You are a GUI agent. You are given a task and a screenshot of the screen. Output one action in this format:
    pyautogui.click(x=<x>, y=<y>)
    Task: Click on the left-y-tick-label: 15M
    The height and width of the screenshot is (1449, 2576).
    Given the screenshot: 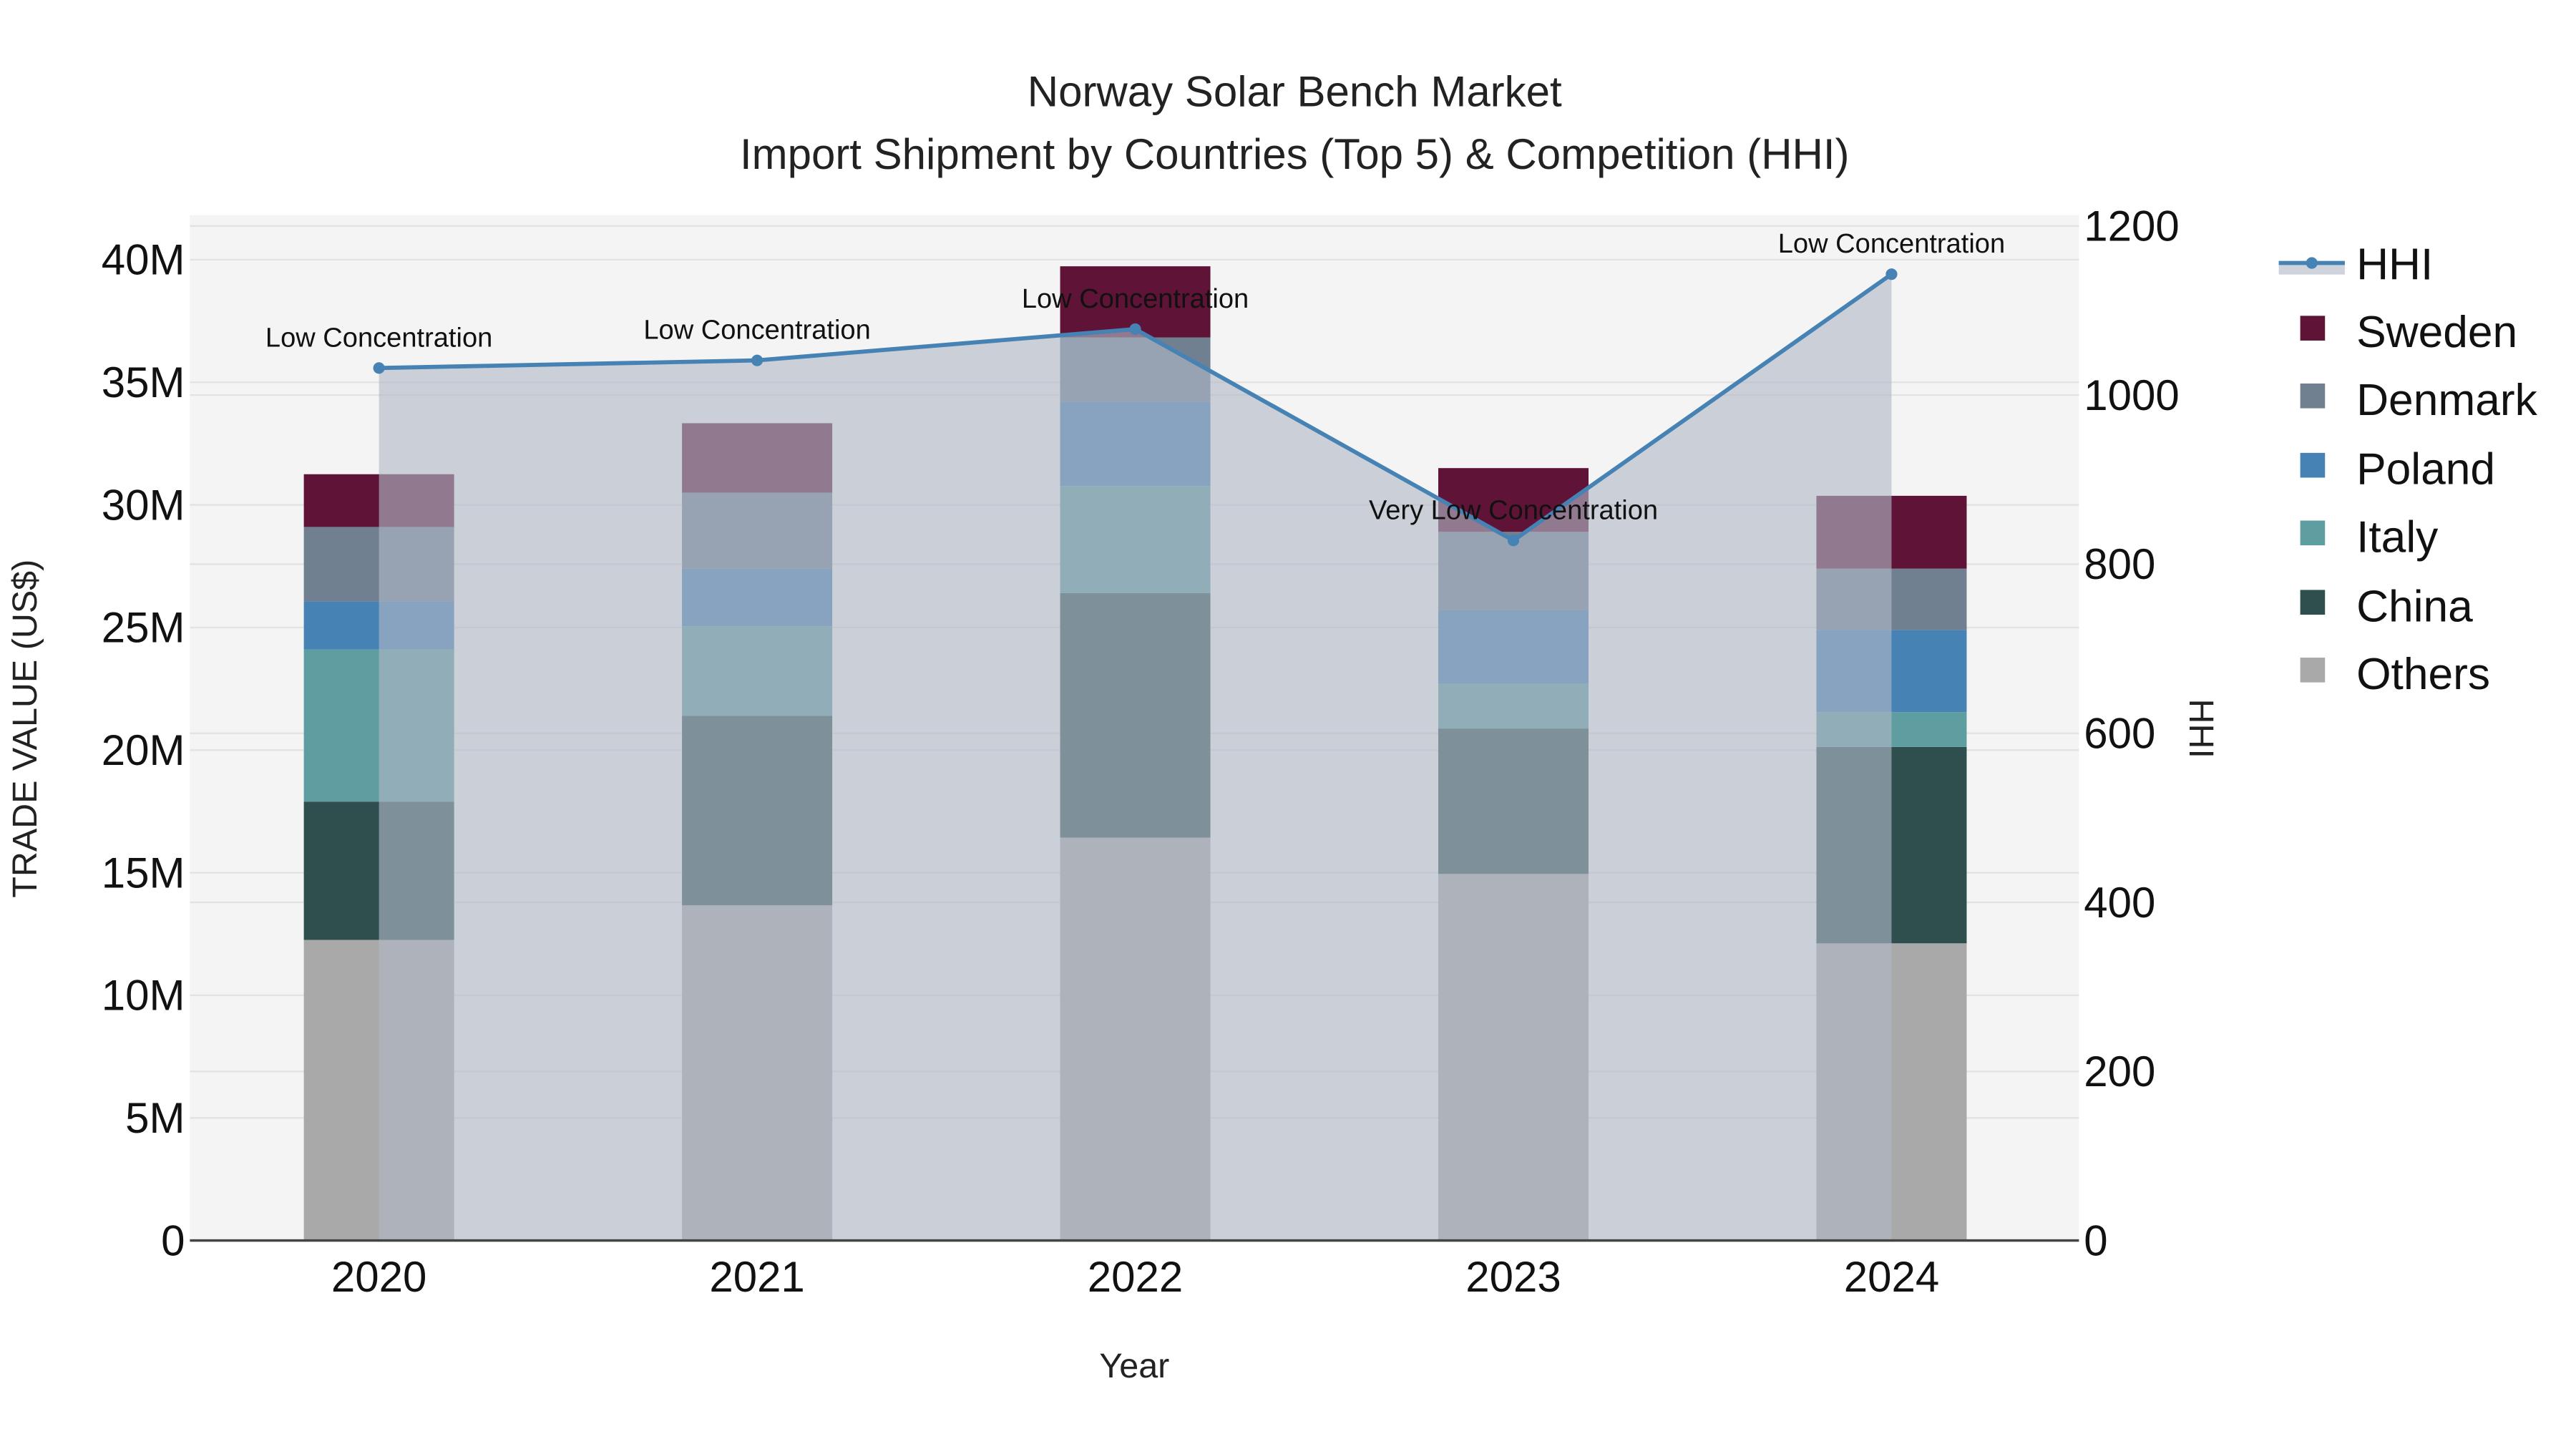 What is the action you would take?
    pyautogui.click(x=143, y=873)
    